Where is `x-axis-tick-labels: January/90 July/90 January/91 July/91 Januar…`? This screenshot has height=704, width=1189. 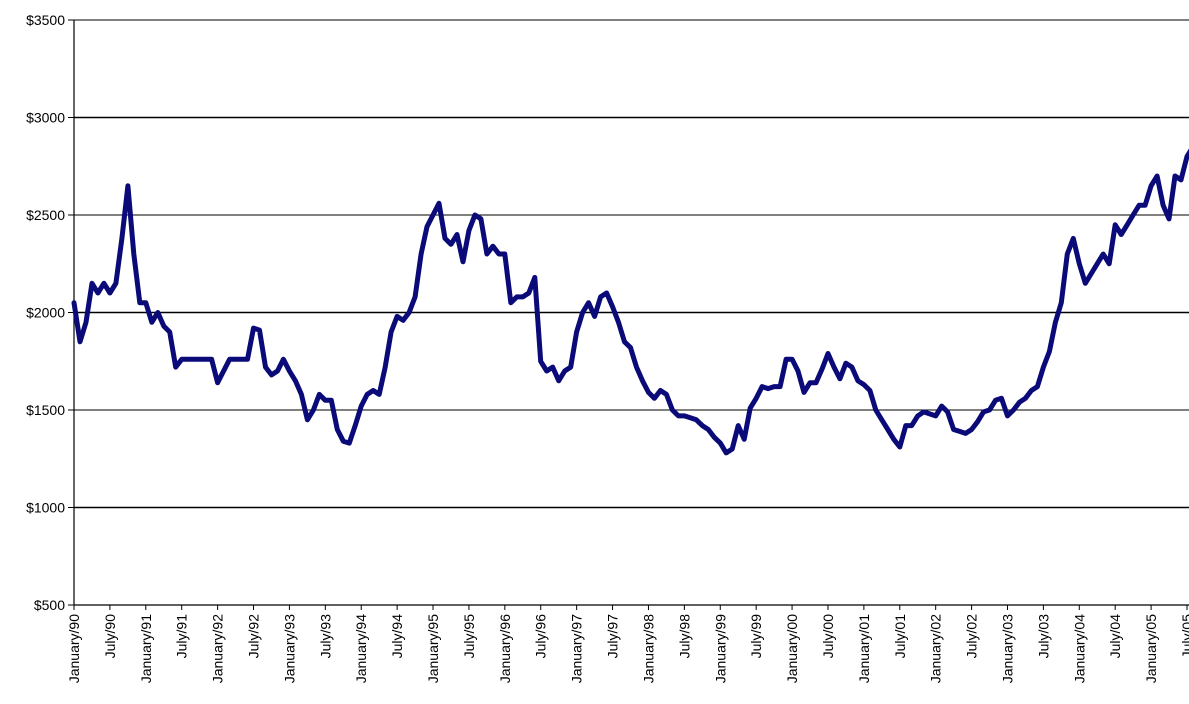
x-axis-tick-labels: January/90 July/90 January/91 July/91 Januar… is located at coordinates (627, 648).